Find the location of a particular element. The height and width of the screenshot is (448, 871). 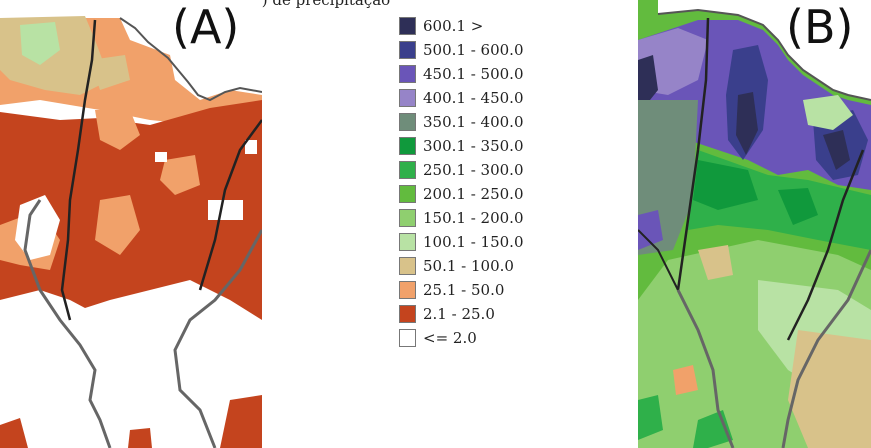

panel-a-label: (A) is located at coordinates (205, 27).